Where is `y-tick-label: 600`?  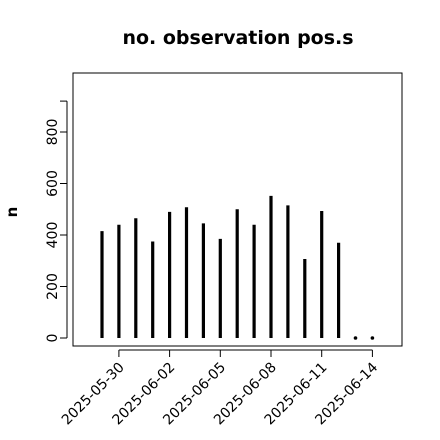 y-tick-label: 600 is located at coordinates (53, 183).